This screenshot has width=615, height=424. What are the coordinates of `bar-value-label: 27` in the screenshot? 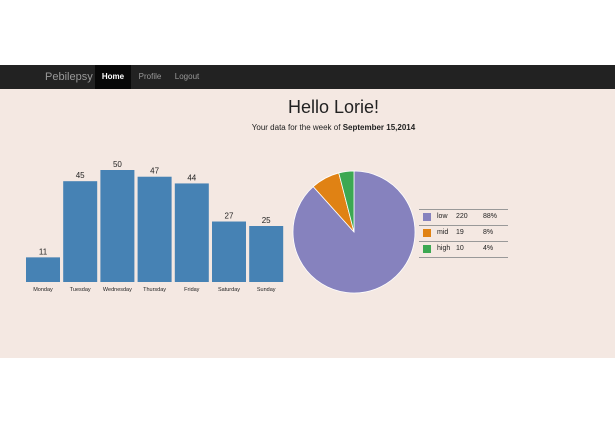 It's located at (229, 216).